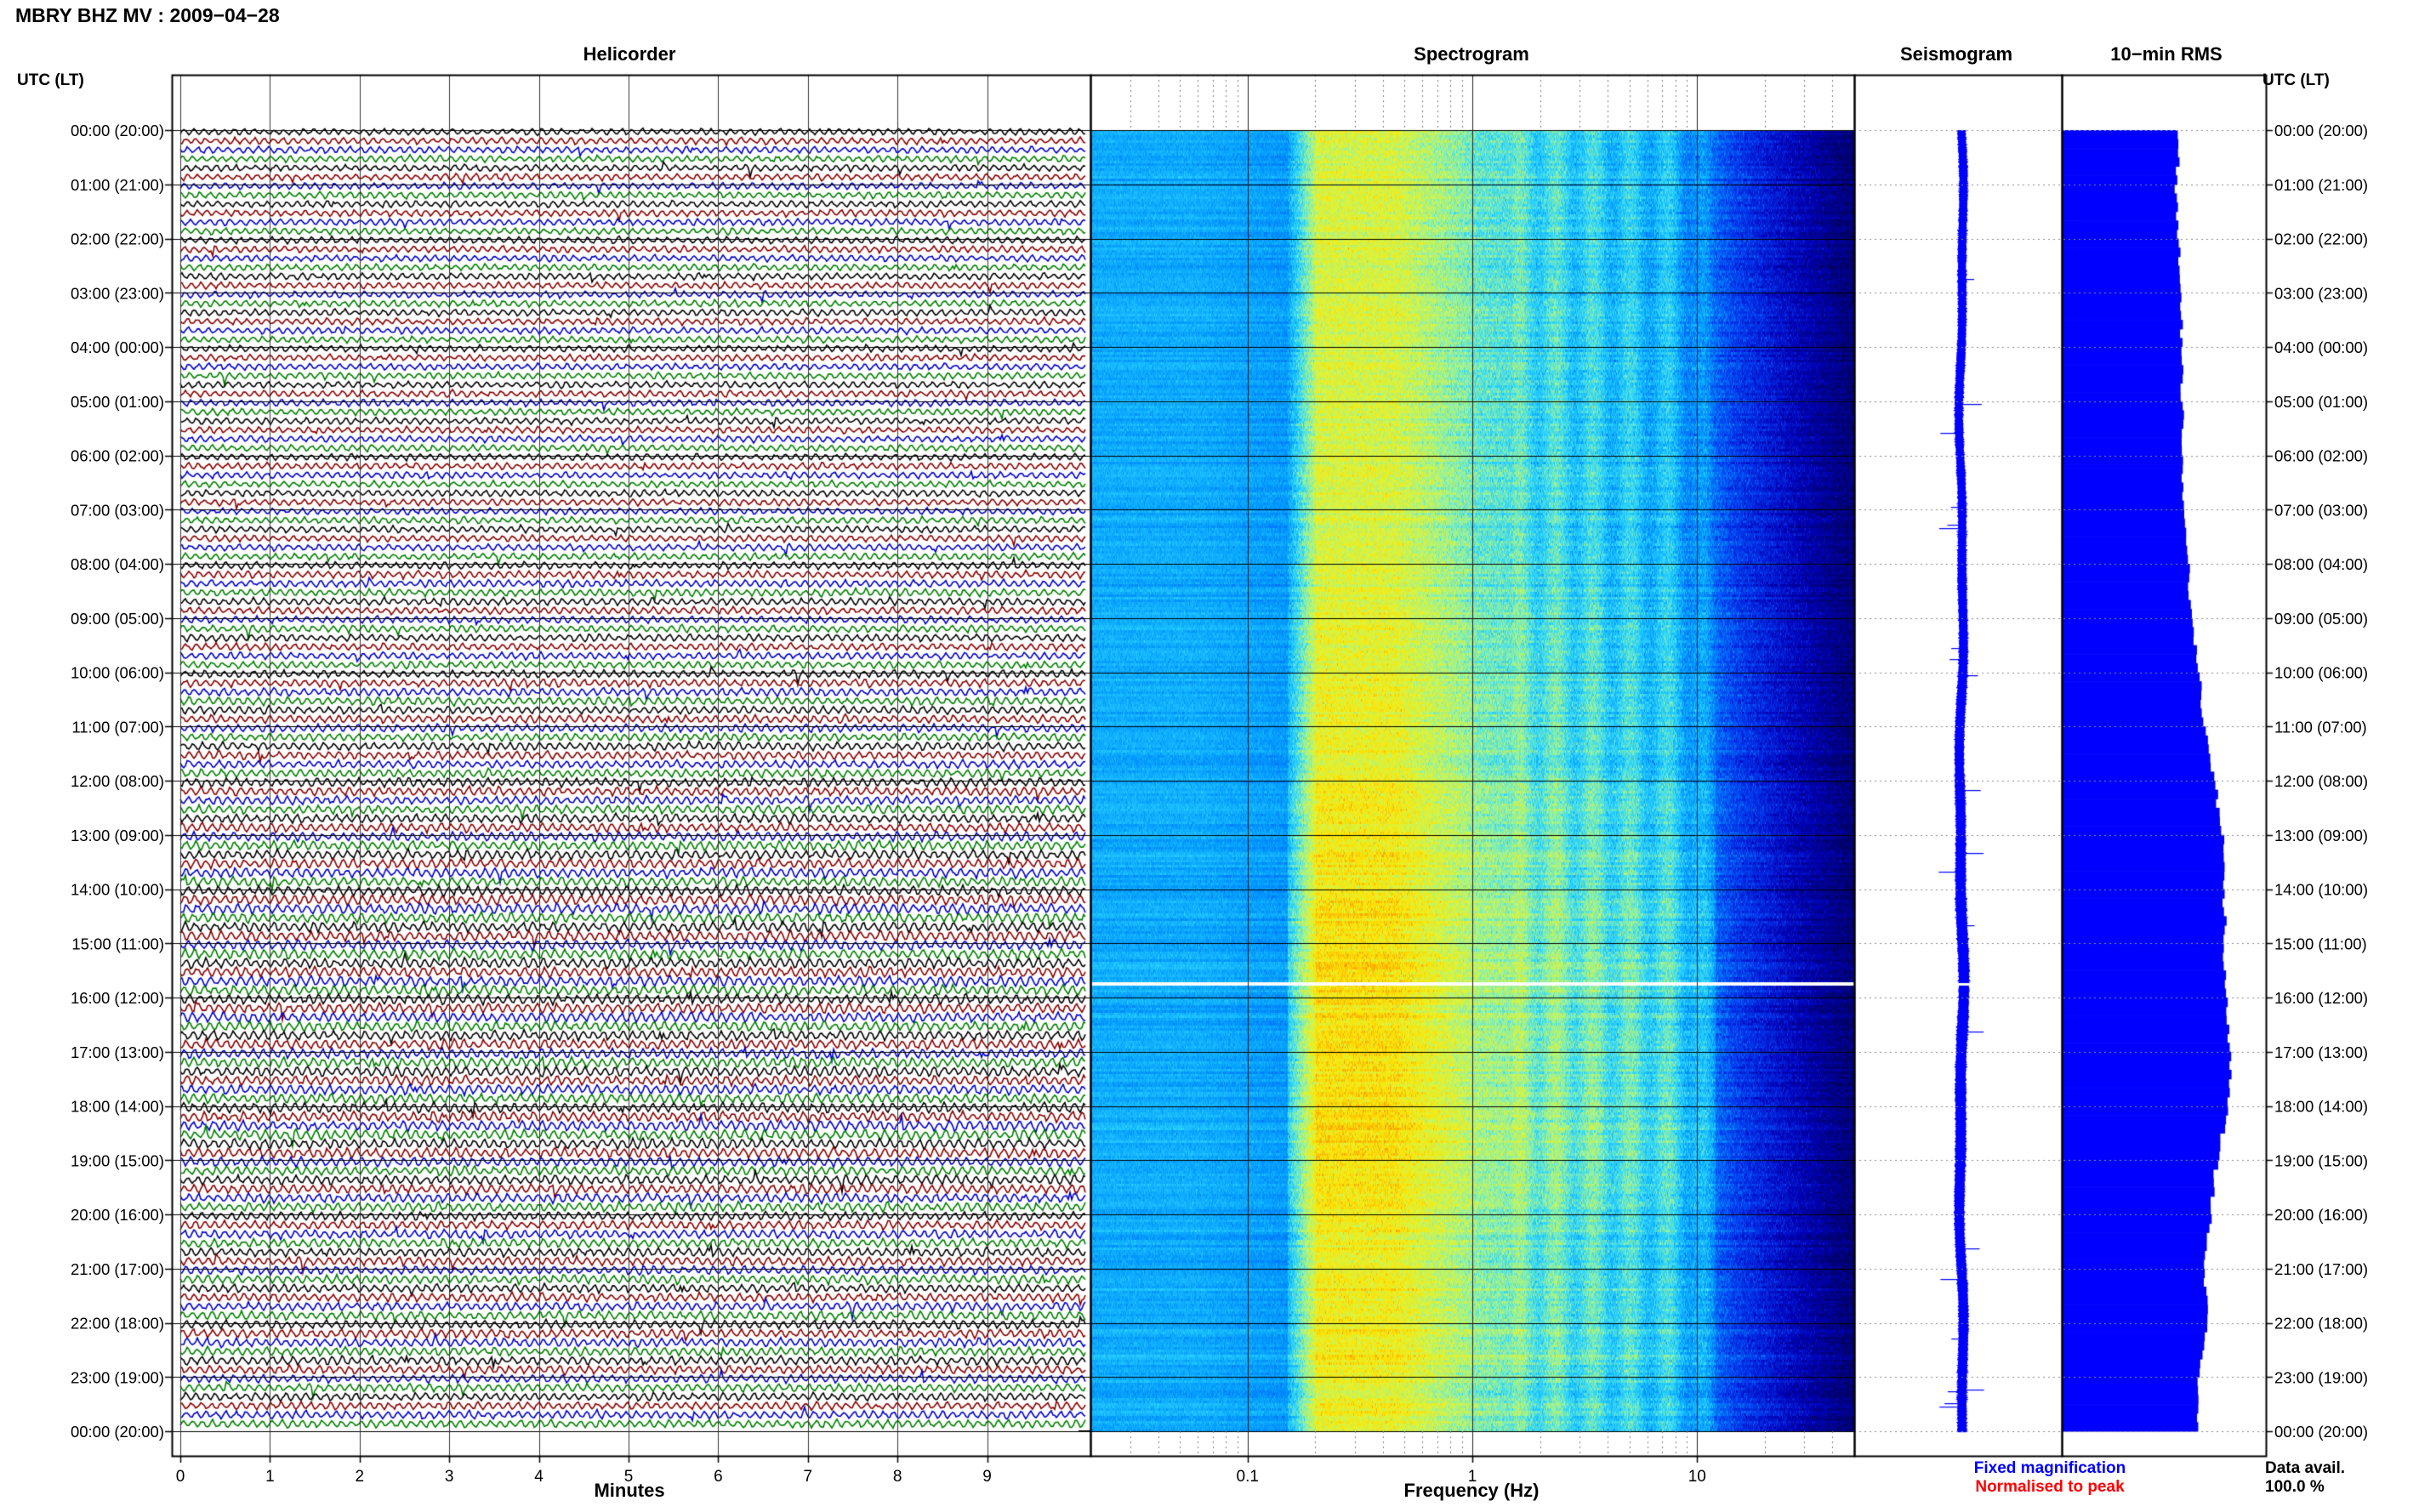 This screenshot has width=2419, height=1512. What do you see at coordinates (539, 1477) in the screenshot?
I see `minute-tick-label: 4` at bounding box center [539, 1477].